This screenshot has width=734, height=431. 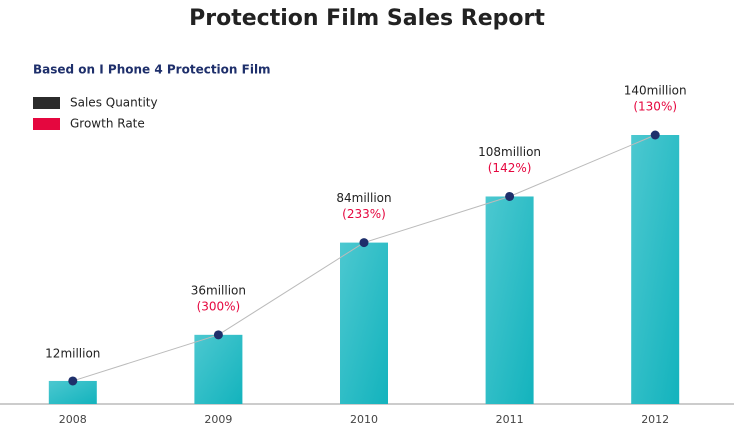 I want to click on chart-title: Protection Film Sales Report, so click(x=367, y=18).